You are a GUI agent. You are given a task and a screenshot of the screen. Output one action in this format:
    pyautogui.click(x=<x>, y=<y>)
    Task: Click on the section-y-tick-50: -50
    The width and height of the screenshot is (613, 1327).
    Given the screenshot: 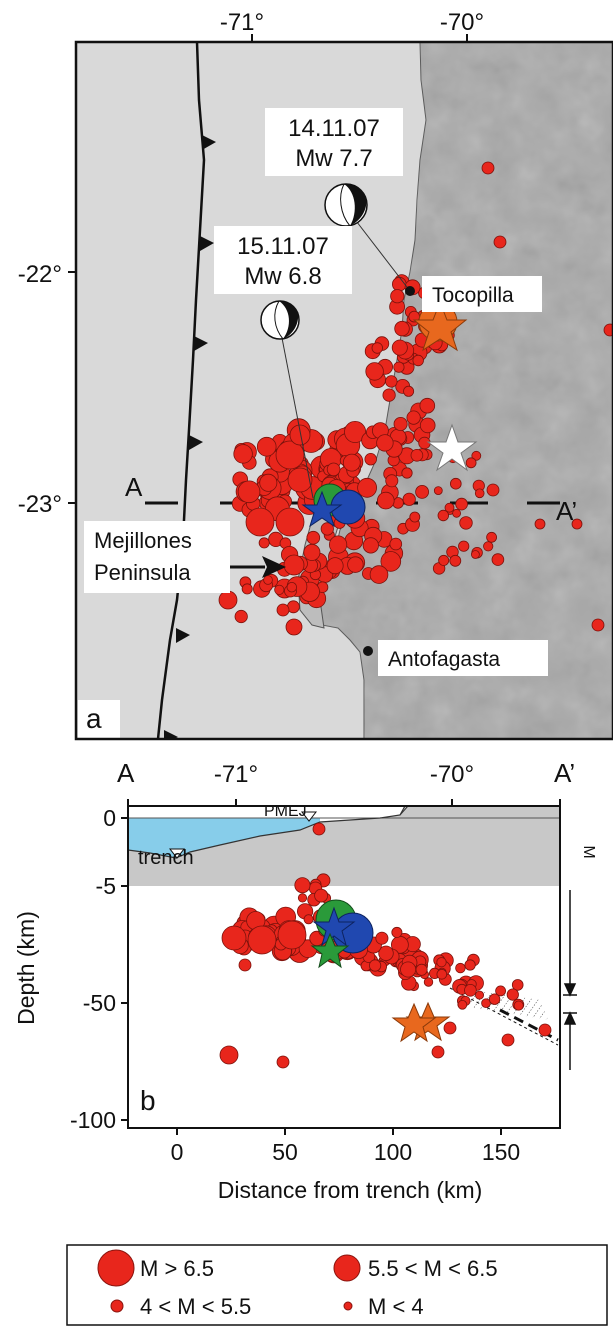 What is the action you would take?
    pyautogui.click(x=99, y=1003)
    